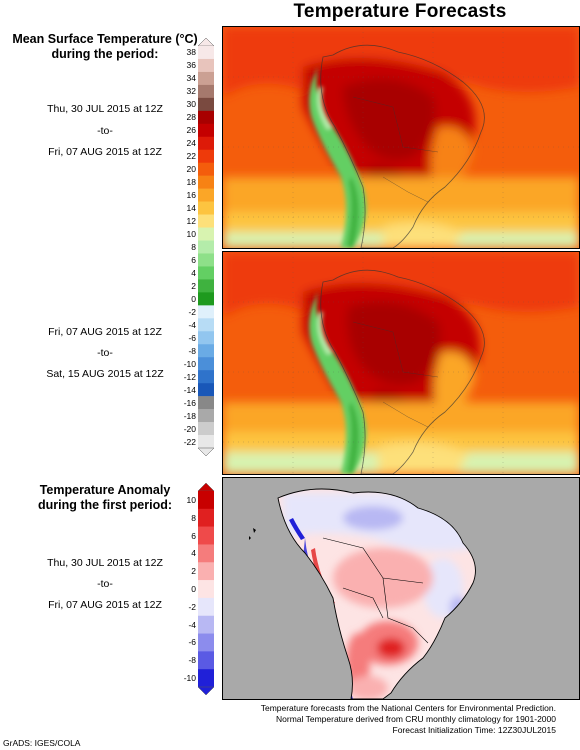 Image resolution: width=580 pixels, height=750 pixels. Describe the element at coordinates (105, 374) in the screenshot. I see `period2-end: Sat, 15 AUG 2015 at 12Z` at that location.